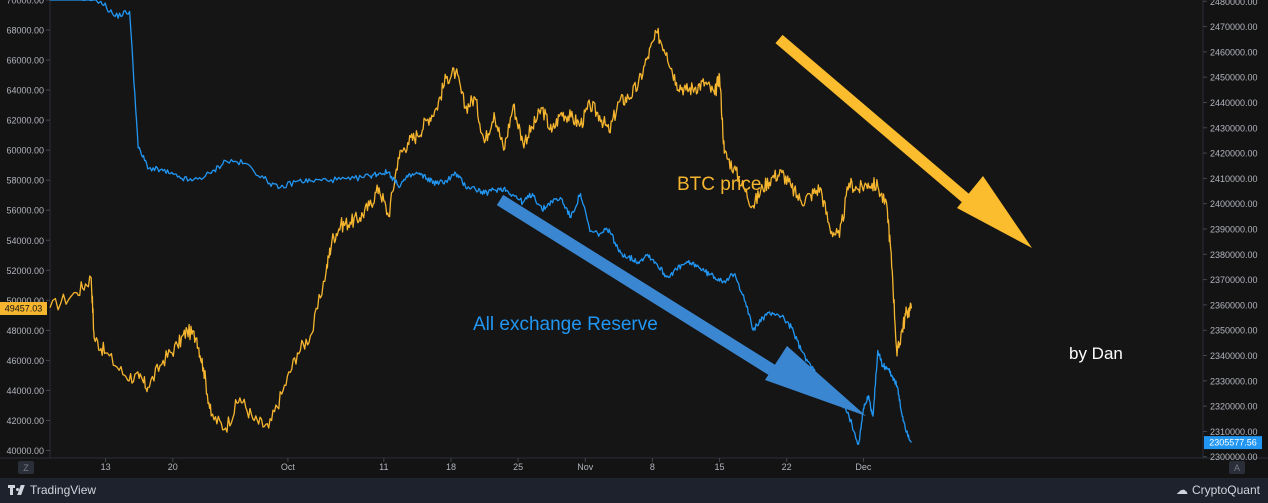 The image size is (1268, 503). I want to click on left-corner-label: Z, so click(26, 468).